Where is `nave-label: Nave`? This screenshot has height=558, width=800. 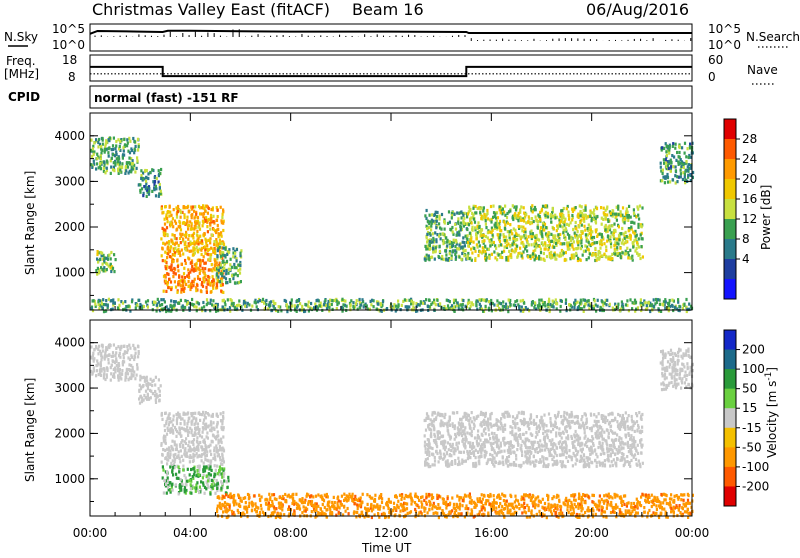 nave-label: Nave is located at coordinates (762, 70).